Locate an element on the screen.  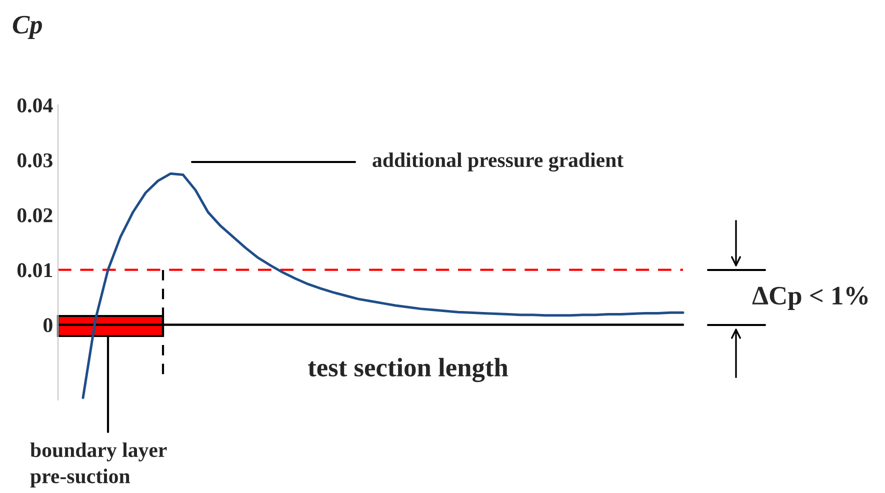
y-tick-label: 0.02 is located at coordinates (34, 215).